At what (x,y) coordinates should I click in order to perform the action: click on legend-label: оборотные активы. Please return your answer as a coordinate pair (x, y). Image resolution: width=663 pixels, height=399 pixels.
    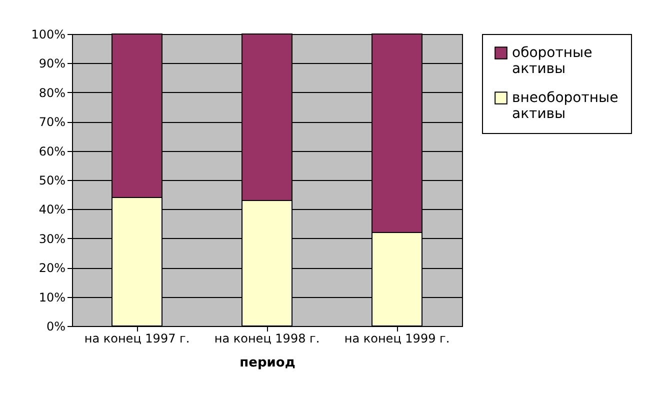
    Looking at the image, I should click on (552, 61).